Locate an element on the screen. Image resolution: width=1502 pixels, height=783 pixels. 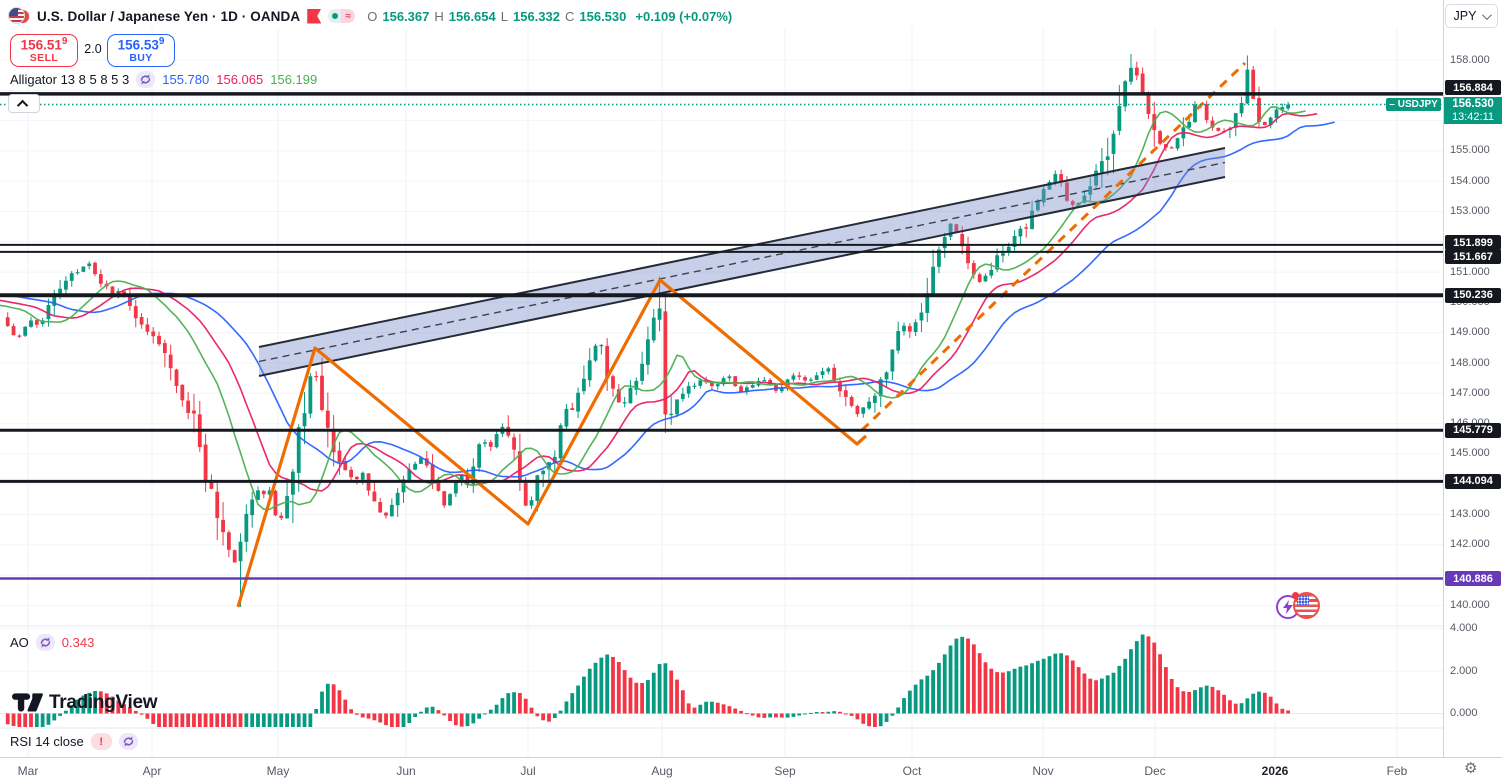
time-axis-month: Aug is located at coordinates (662, 771).